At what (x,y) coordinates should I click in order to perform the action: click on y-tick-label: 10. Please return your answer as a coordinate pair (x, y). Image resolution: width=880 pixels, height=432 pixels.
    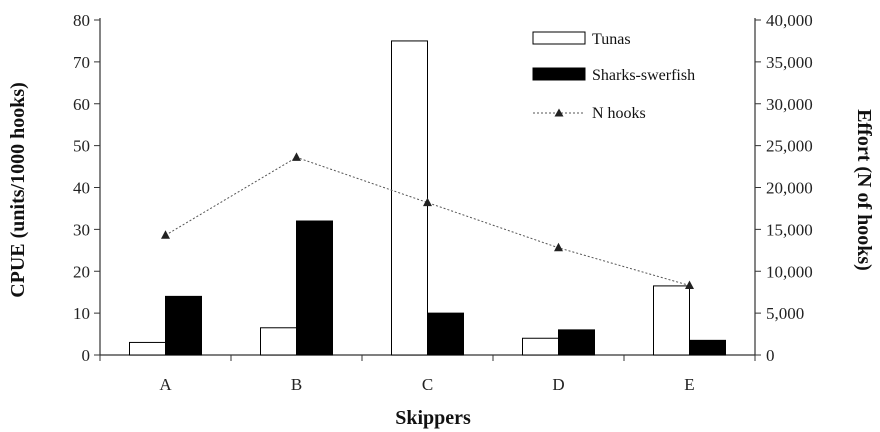
    Looking at the image, I should click on (81, 313).